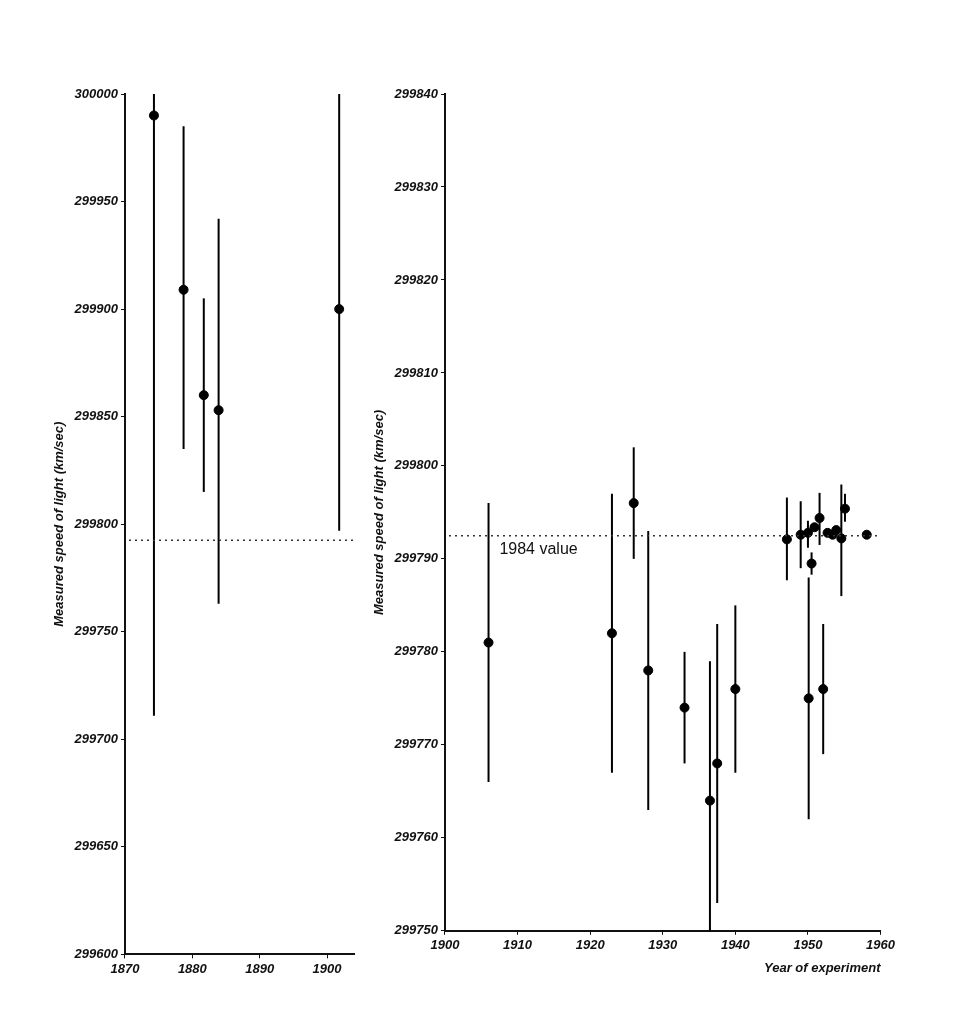 This screenshot has width=954, height=1024. Describe the element at coordinates (416, 186) in the screenshot. I see `y-tick-label: 299830` at that location.